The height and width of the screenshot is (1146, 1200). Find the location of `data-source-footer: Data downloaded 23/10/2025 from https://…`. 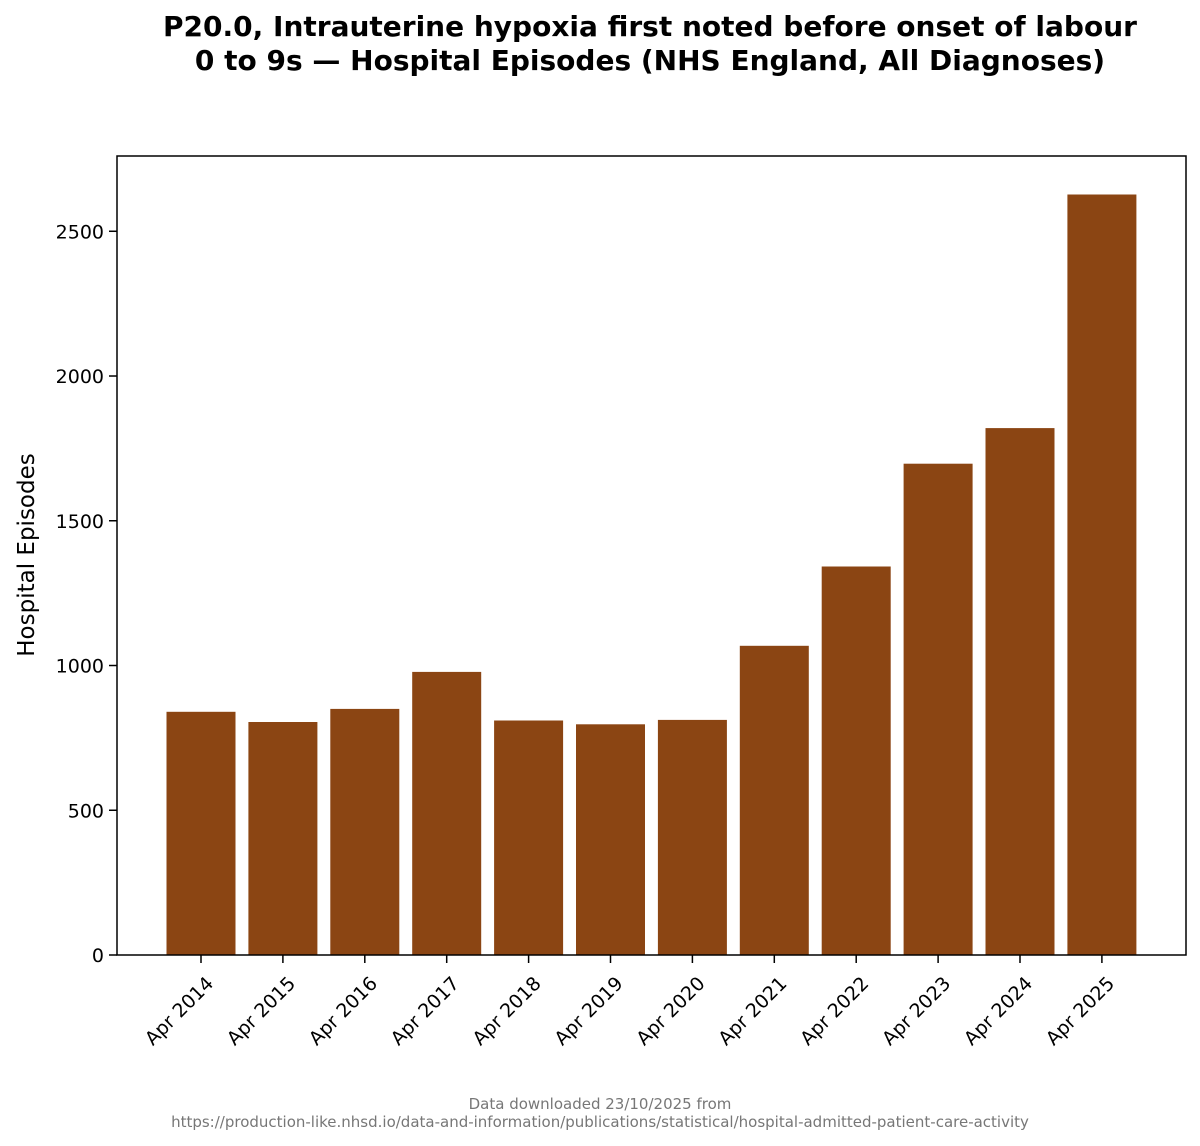

data-source-footer: Data downloaded 23/10/2025 from https://… is located at coordinates (600, 1113).